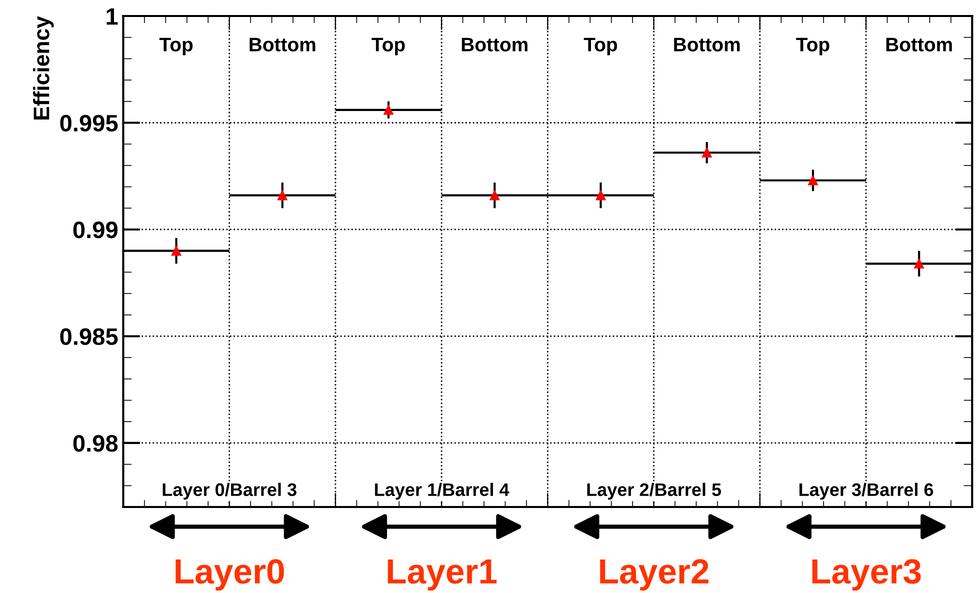 This screenshot has width=978, height=593. I want to click on y-tick-label: 0.985, so click(89, 337).